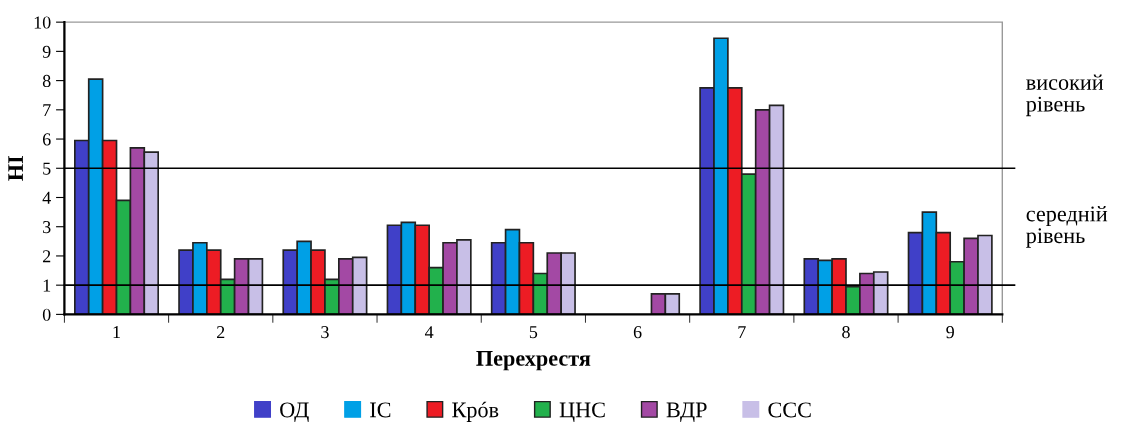 The height and width of the screenshot is (426, 1130). Describe the element at coordinates (533, 332) in the screenshot. I see `x-tick-label: 5` at that location.